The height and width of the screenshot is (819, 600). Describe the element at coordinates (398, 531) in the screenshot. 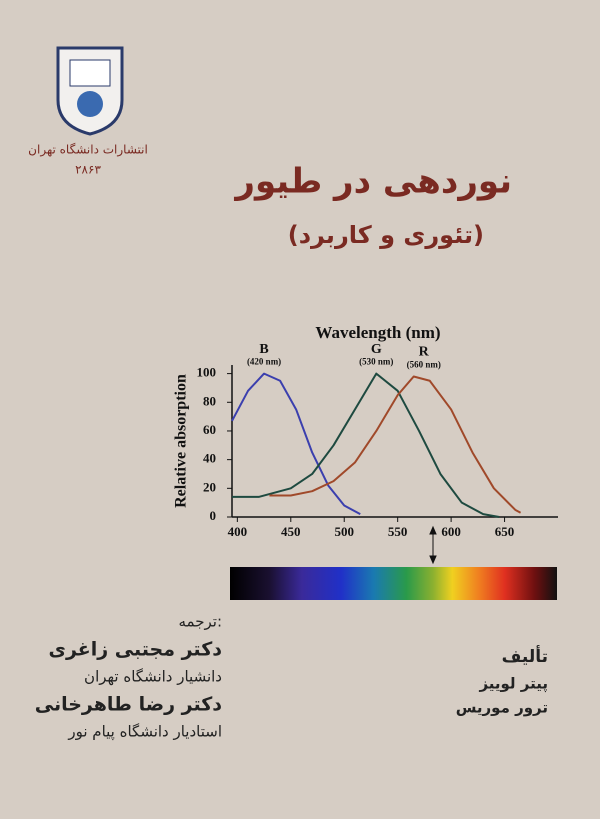

I see `x-tick-label: 550` at that location.